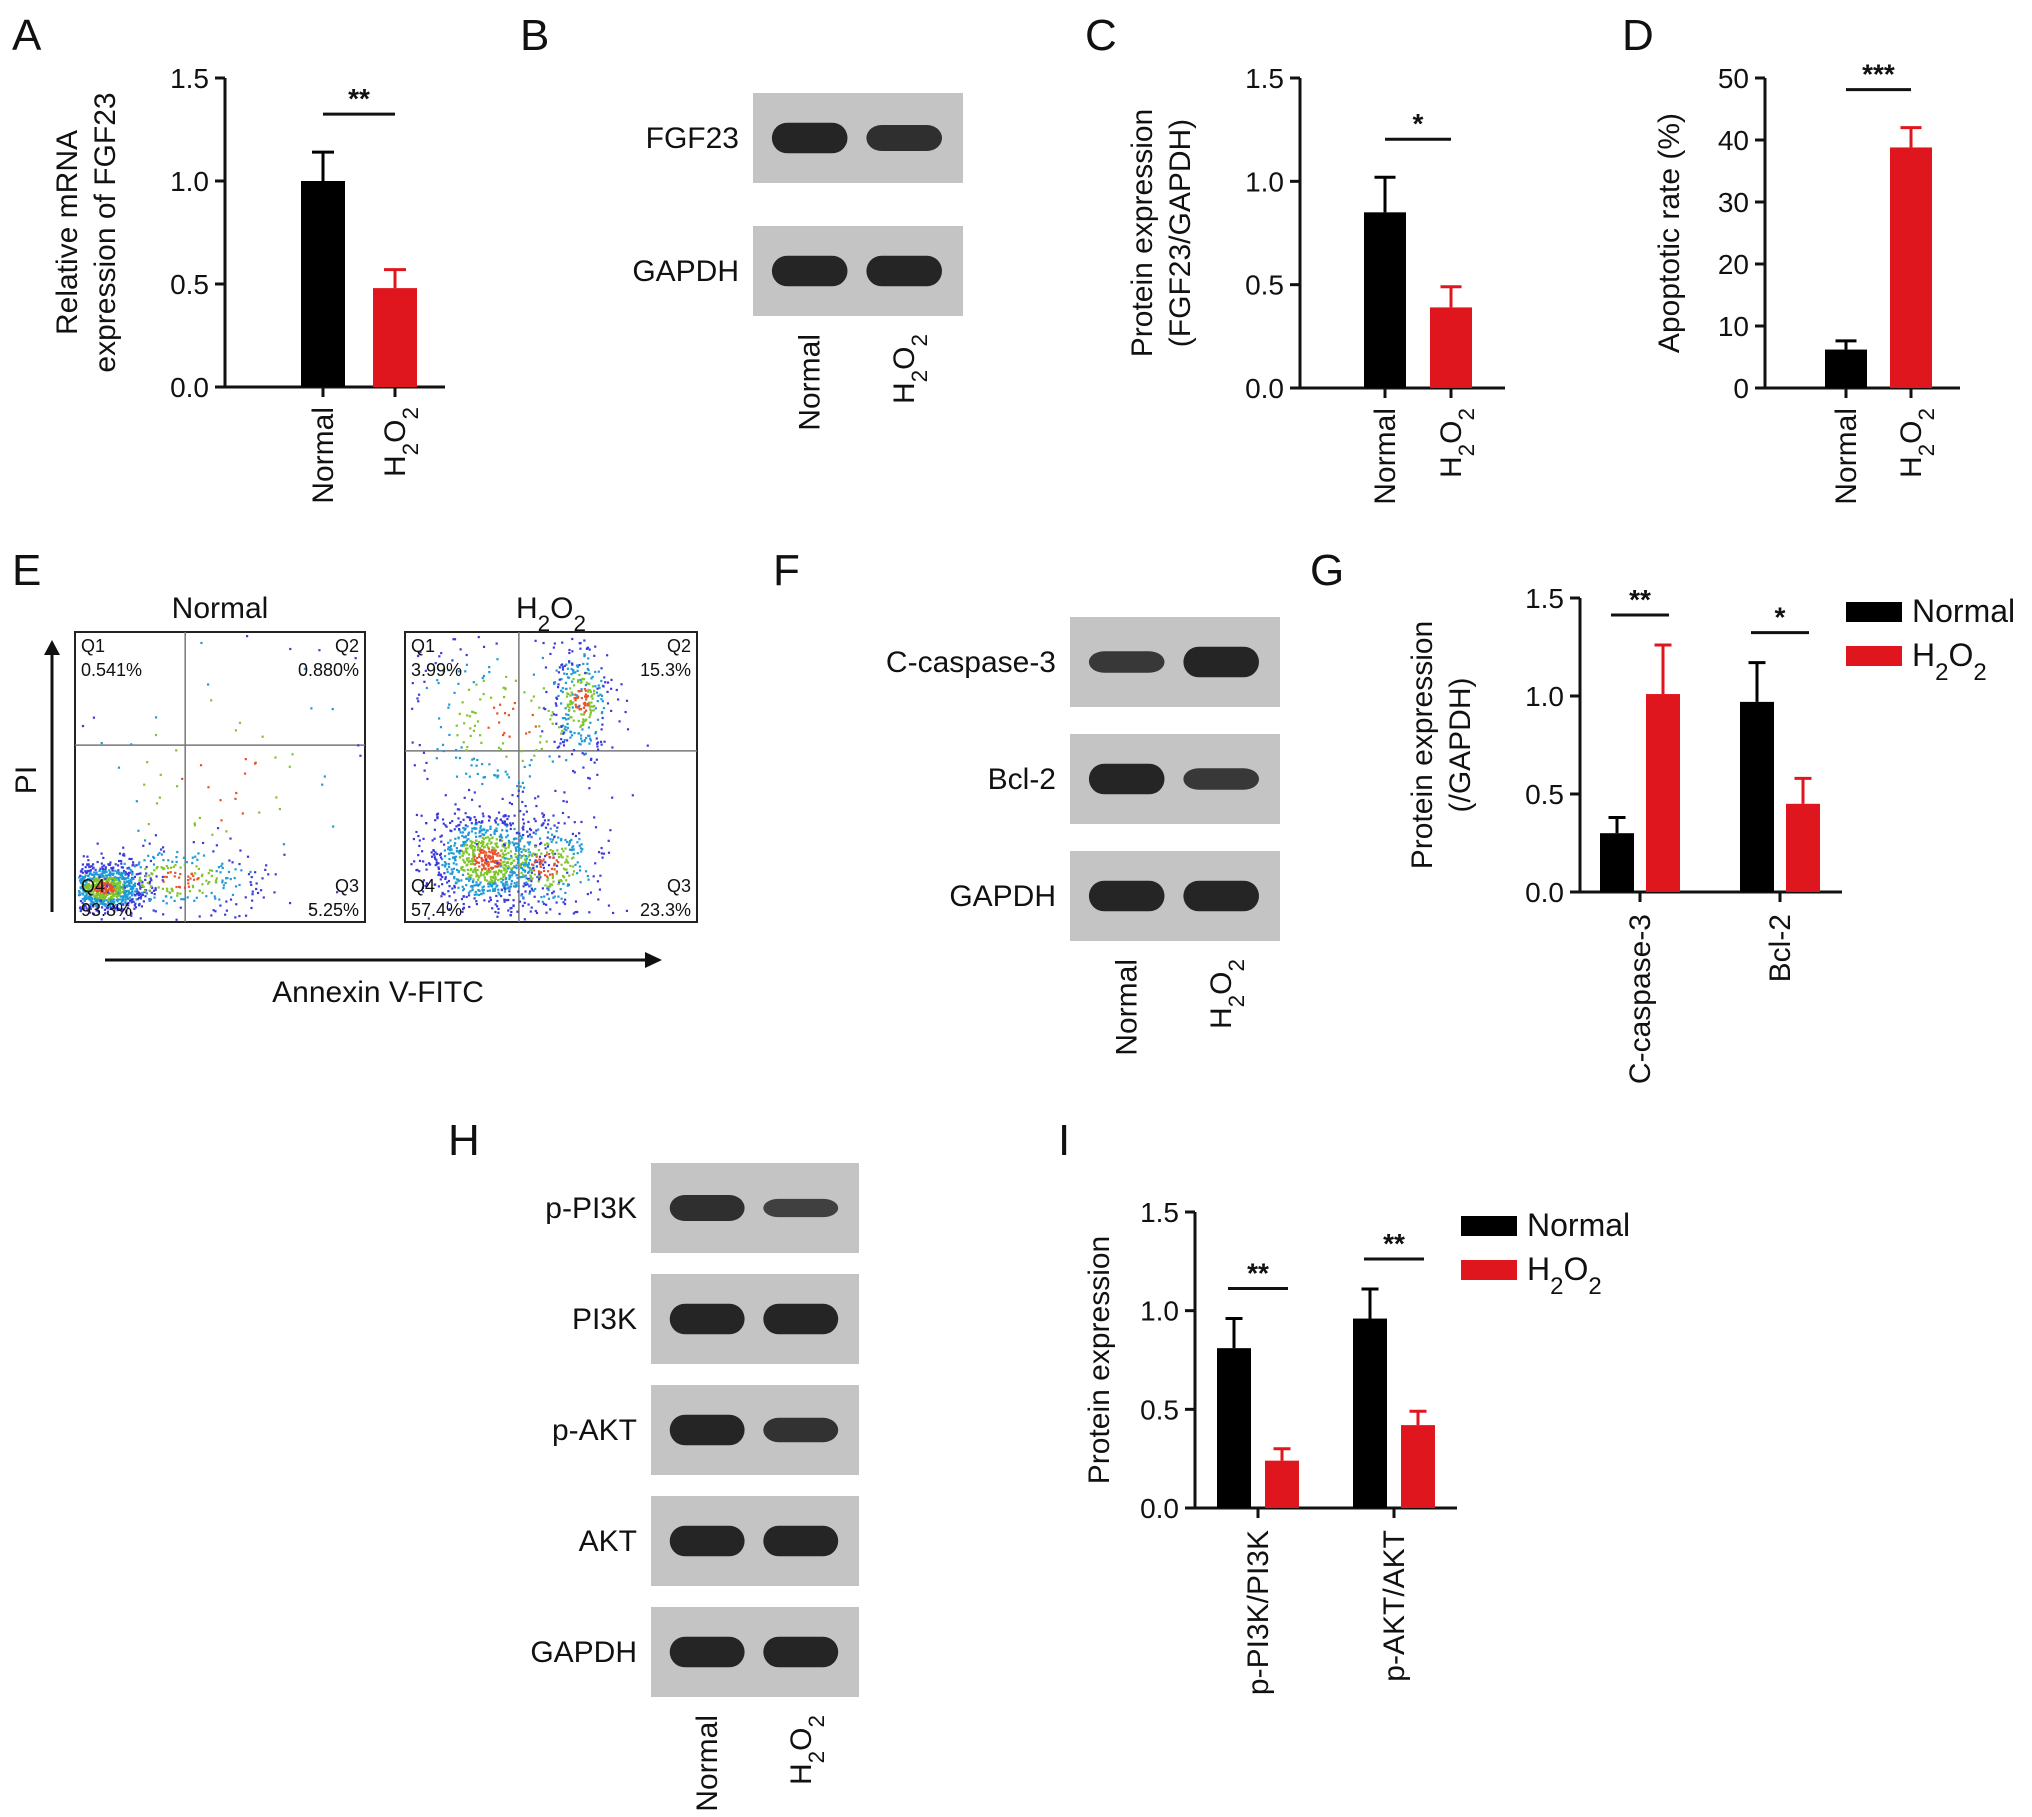 The height and width of the screenshot is (1817, 2032). Describe the element at coordinates (1236, 1001) in the screenshot. I see `label-part: 2` at that location.